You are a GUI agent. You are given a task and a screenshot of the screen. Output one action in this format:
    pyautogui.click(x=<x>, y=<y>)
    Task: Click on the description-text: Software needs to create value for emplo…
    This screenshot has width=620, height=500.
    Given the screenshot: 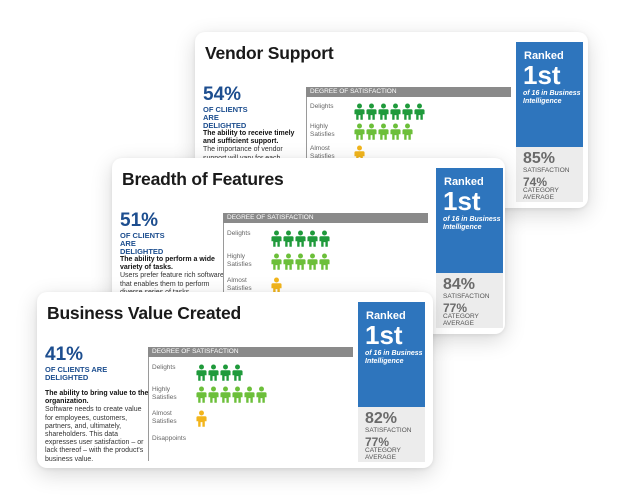 What is the action you would take?
    pyautogui.click(x=94, y=434)
    